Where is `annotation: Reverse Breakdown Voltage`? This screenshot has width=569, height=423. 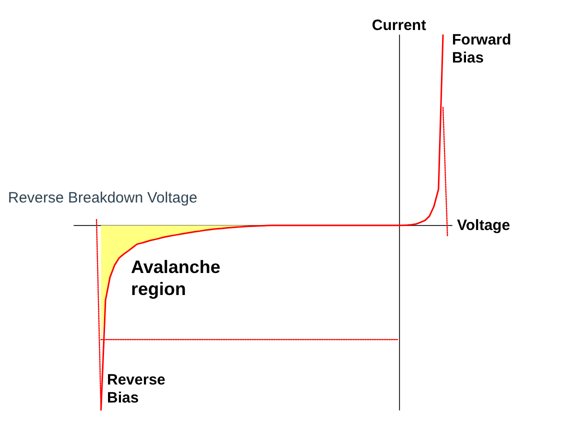
annotation: Reverse Breakdown Voltage is located at coordinates (103, 198).